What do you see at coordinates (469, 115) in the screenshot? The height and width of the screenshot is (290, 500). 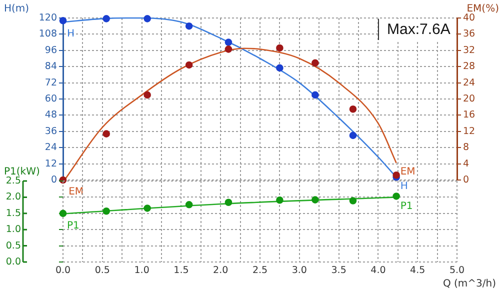 I see `y2-tick-label: 16` at bounding box center [469, 115].